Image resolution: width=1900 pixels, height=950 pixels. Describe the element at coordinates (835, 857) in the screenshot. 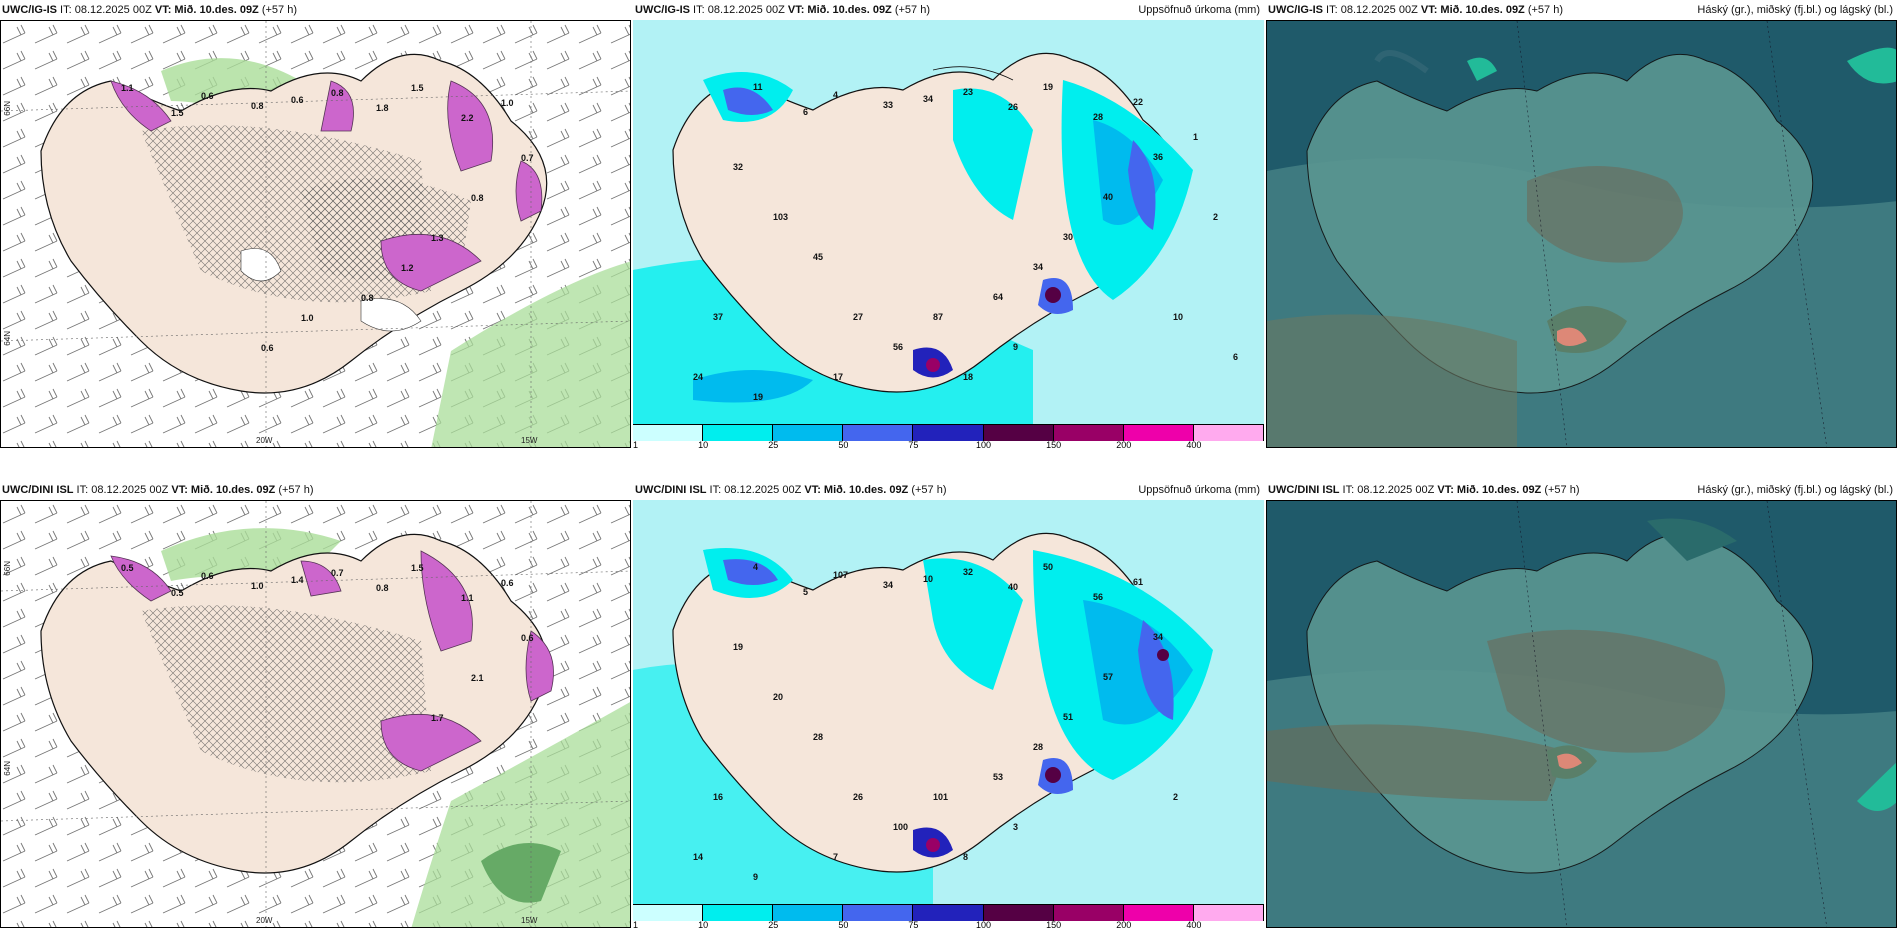

I see `map-value-label: 7` at that location.